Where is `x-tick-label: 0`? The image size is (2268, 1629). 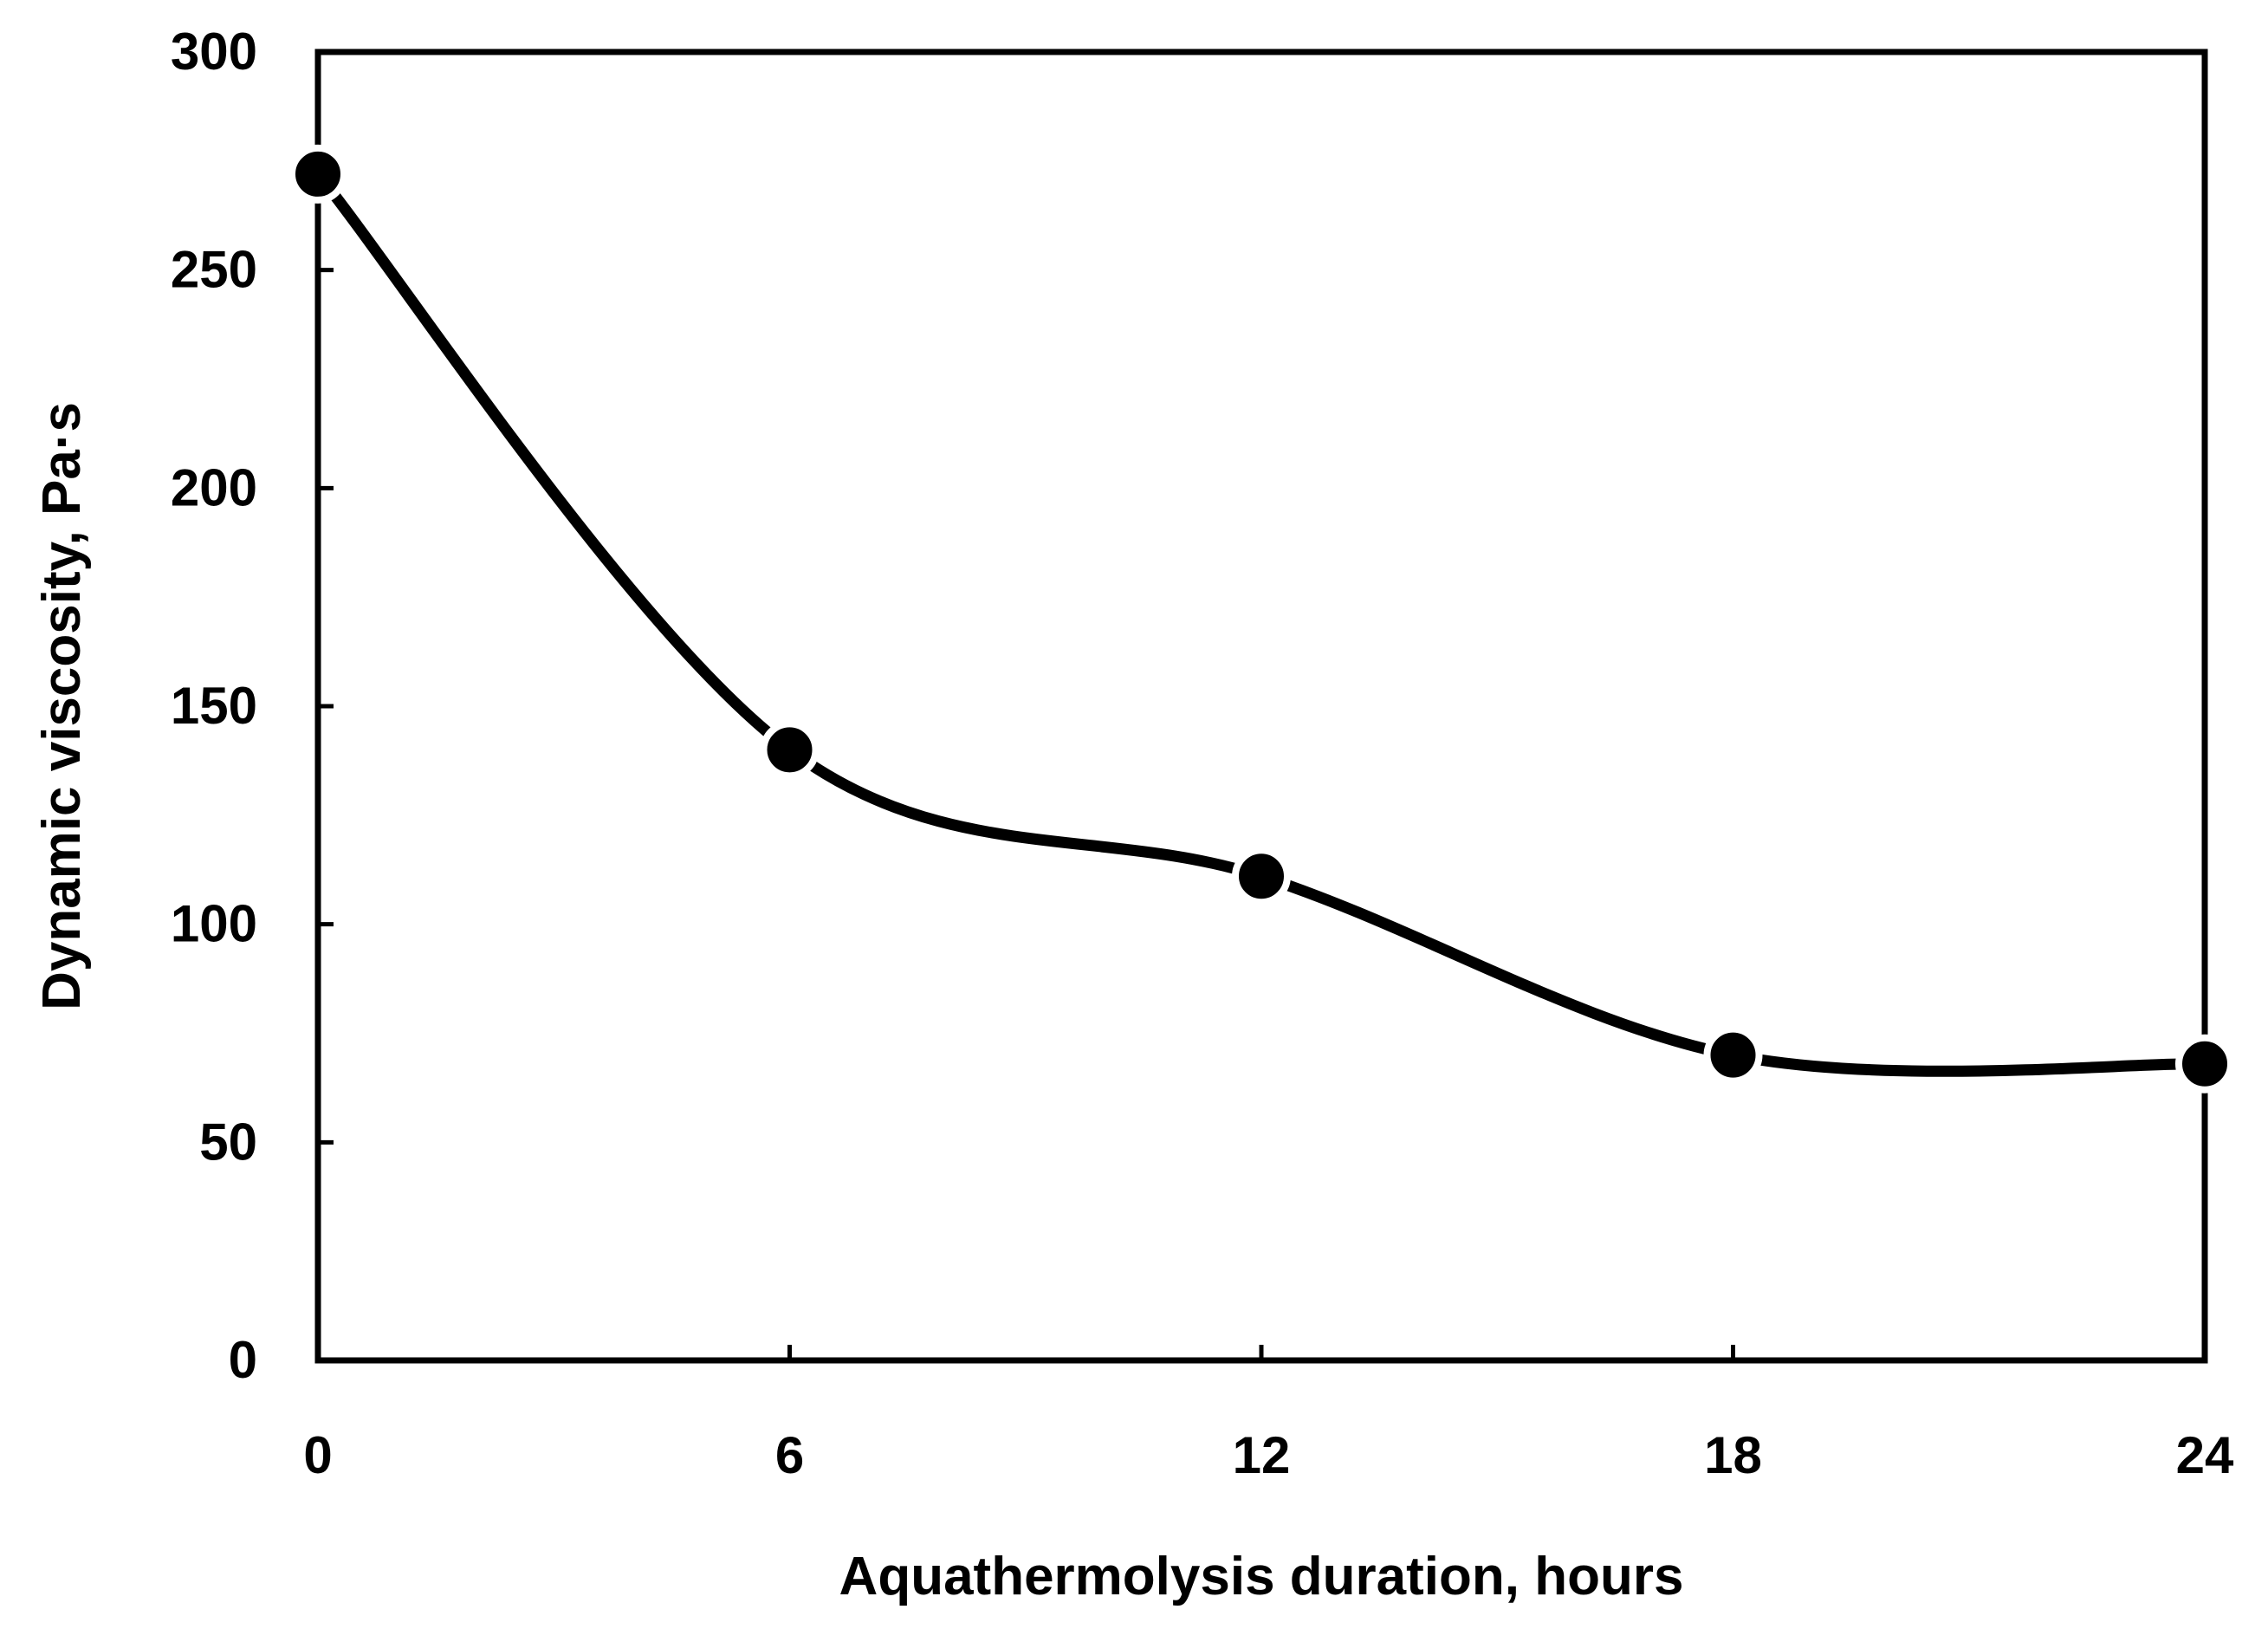
x-tick-label: 0 is located at coordinates (318, 1455).